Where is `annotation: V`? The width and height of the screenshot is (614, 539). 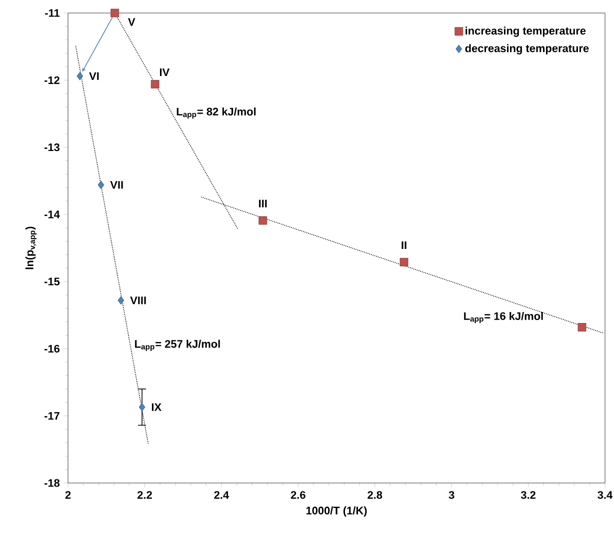
annotation: V is located at coordinates (132, 22).